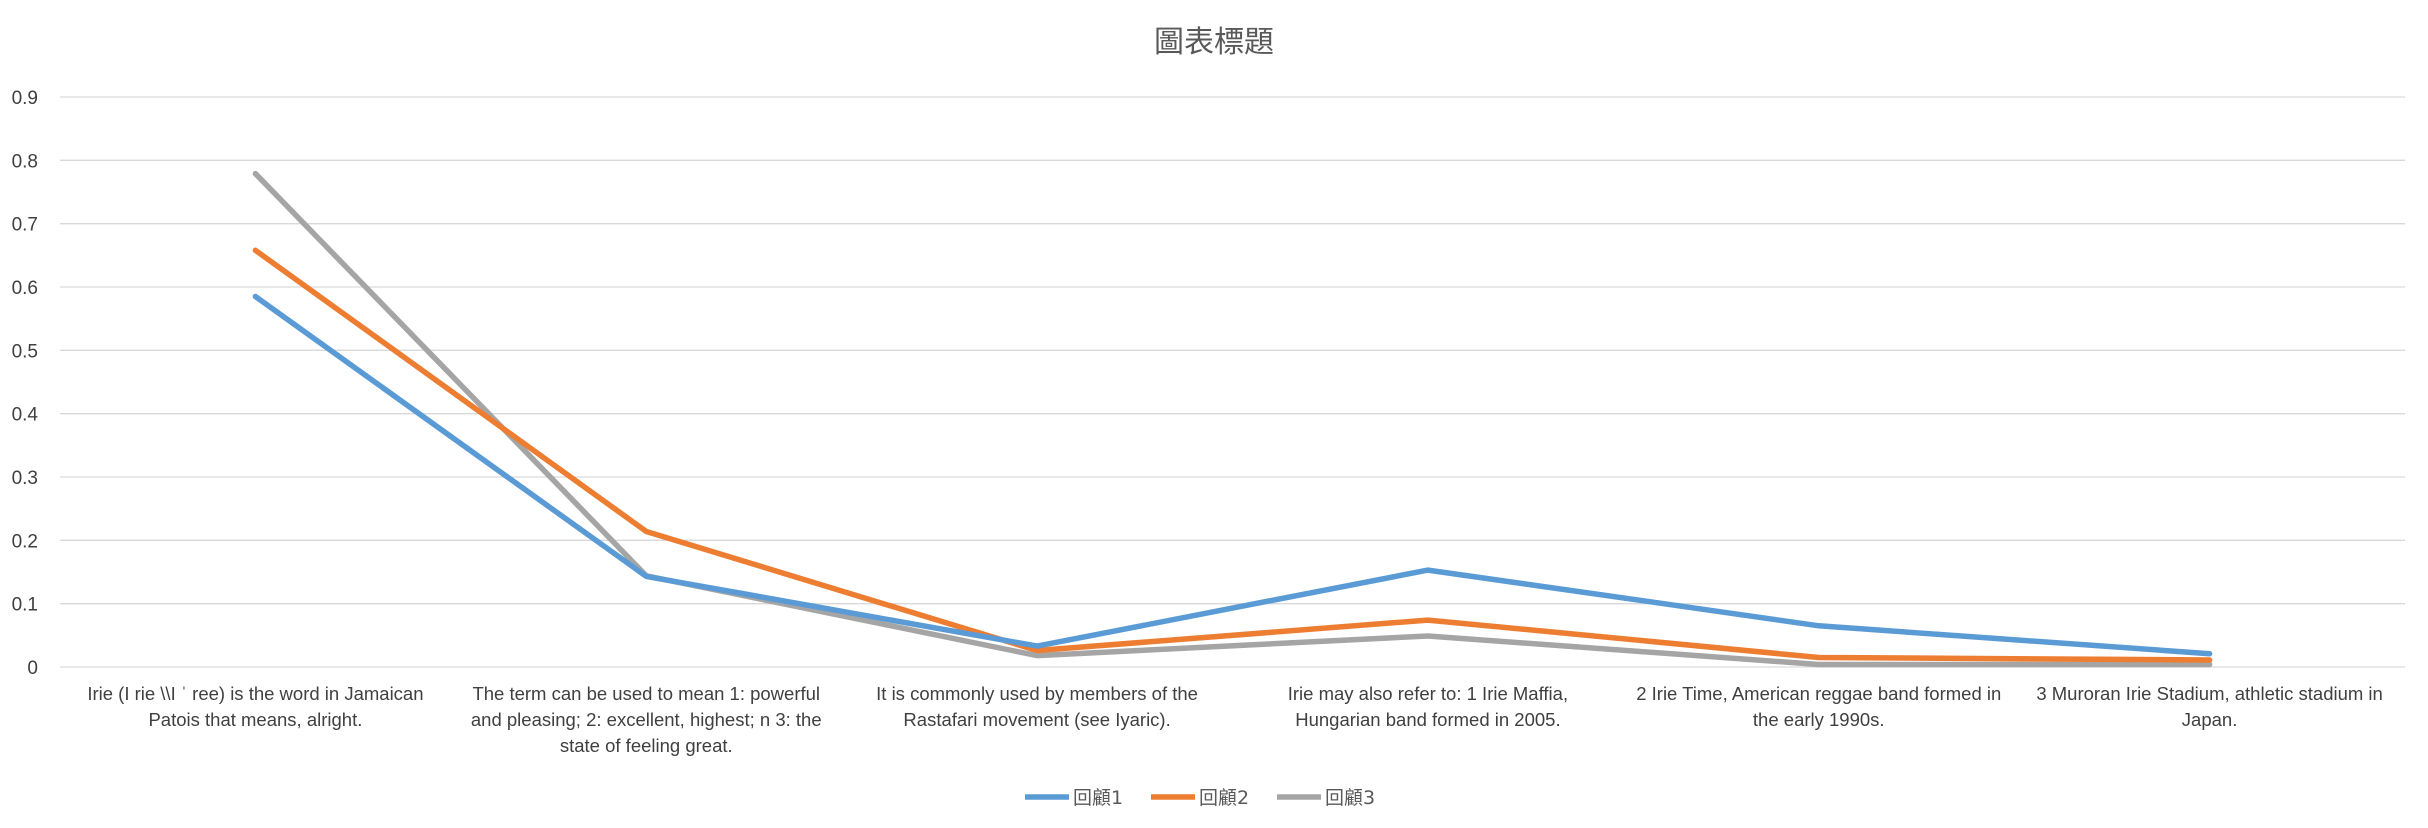  What do you see at coordinates (25, 605) in the screenshot?
I see `y-tick-label: 0.1` at bounding box center [25, 605].